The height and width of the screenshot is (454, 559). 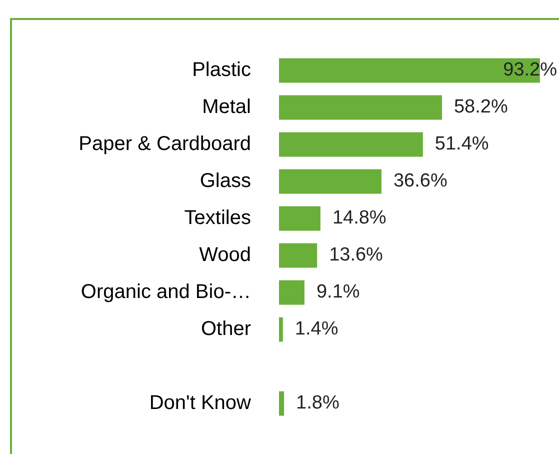 I want to click on data-label: 1.4%, so click(x=316, y=329).